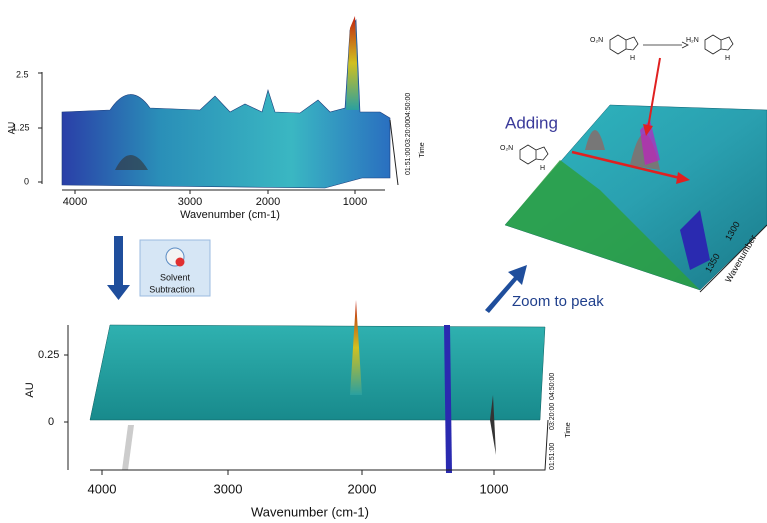  Describe the element at coordinates (118, 268) in the screenshot. I see `down-arrow` at that location.